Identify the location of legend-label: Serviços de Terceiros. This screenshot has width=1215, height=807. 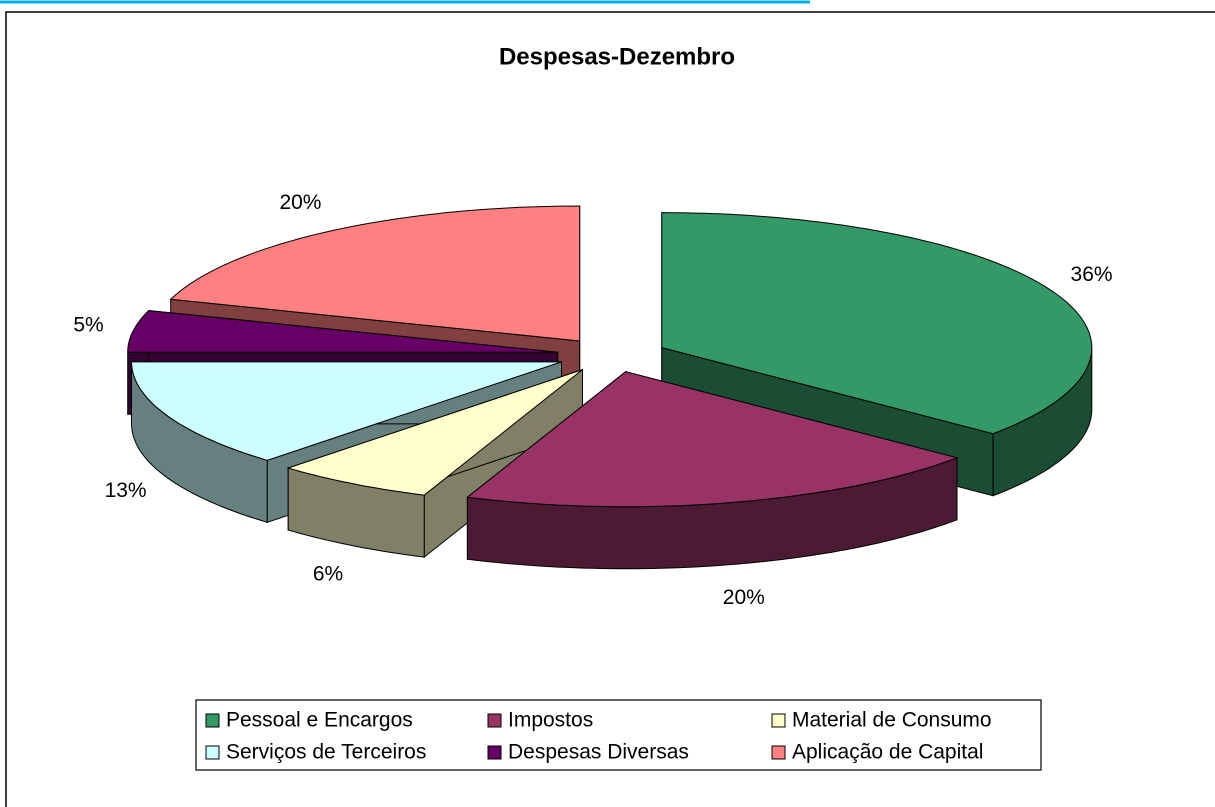
(326, 752).